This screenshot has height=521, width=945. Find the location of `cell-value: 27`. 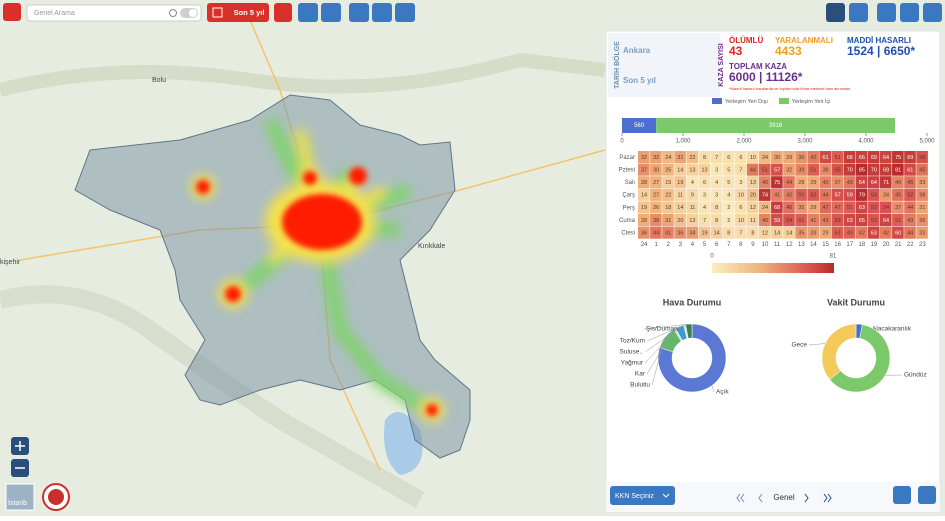

cell-value: 27 is located at coordinates (656, 183).